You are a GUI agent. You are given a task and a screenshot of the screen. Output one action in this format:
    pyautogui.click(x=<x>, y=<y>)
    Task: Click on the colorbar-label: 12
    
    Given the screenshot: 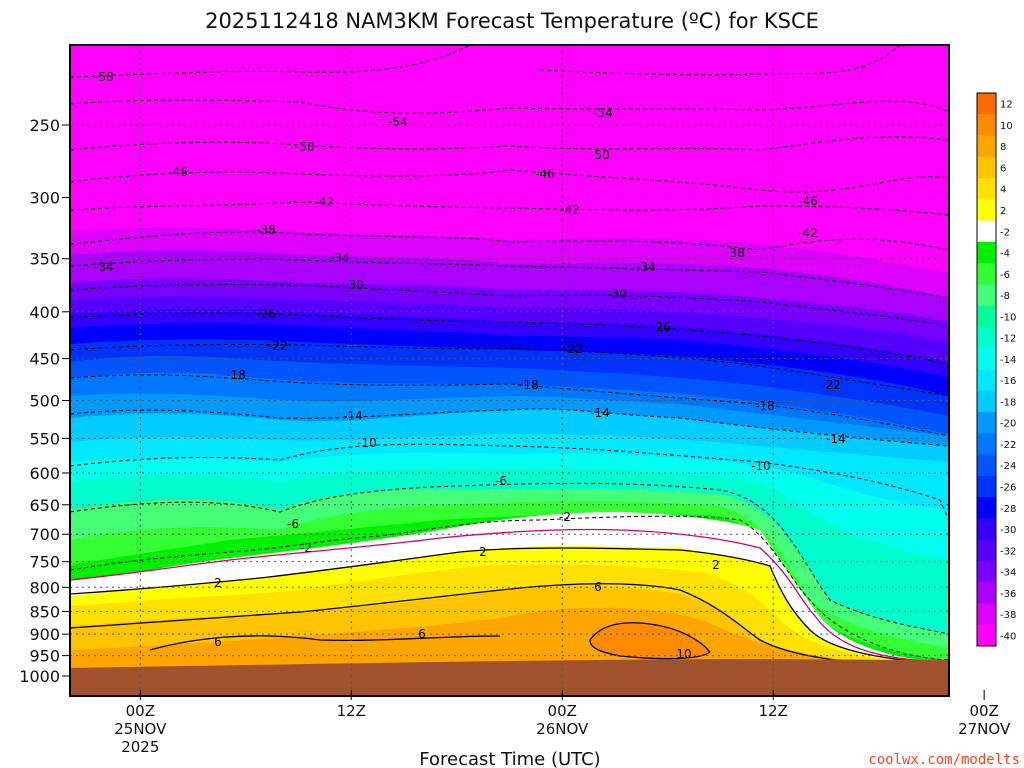 What is the action you would take?
    pyautogui.click(x=1006, y=105)
    